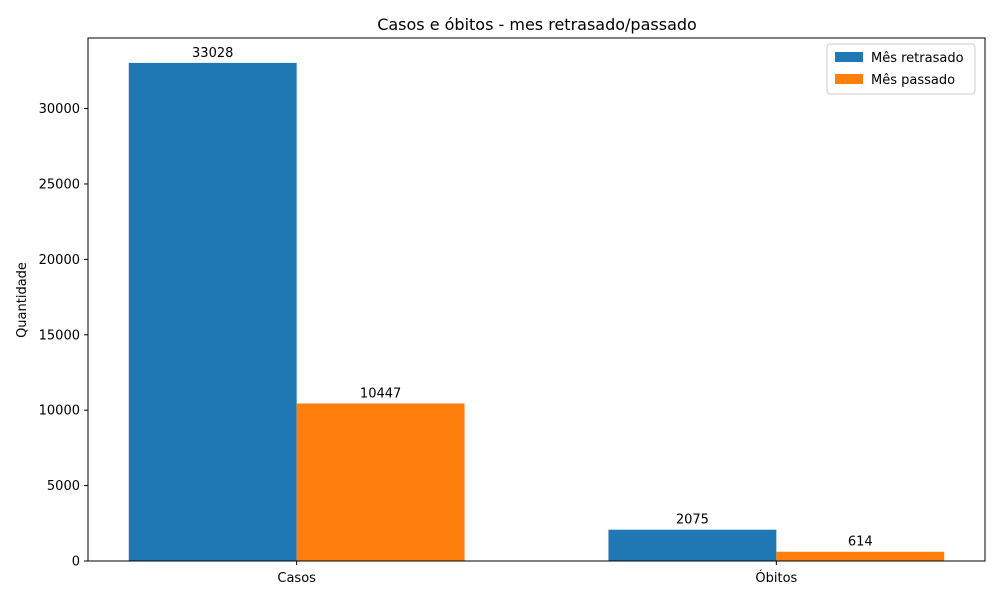 This screenshot has width=1000, height=600. I want to click on legend-label-m-s-passado: Mês passado, so click(913, 80).